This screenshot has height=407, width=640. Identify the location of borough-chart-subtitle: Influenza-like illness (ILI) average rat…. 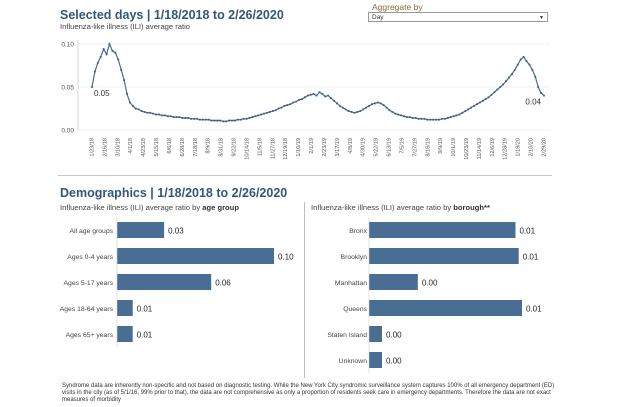
(400, 207).